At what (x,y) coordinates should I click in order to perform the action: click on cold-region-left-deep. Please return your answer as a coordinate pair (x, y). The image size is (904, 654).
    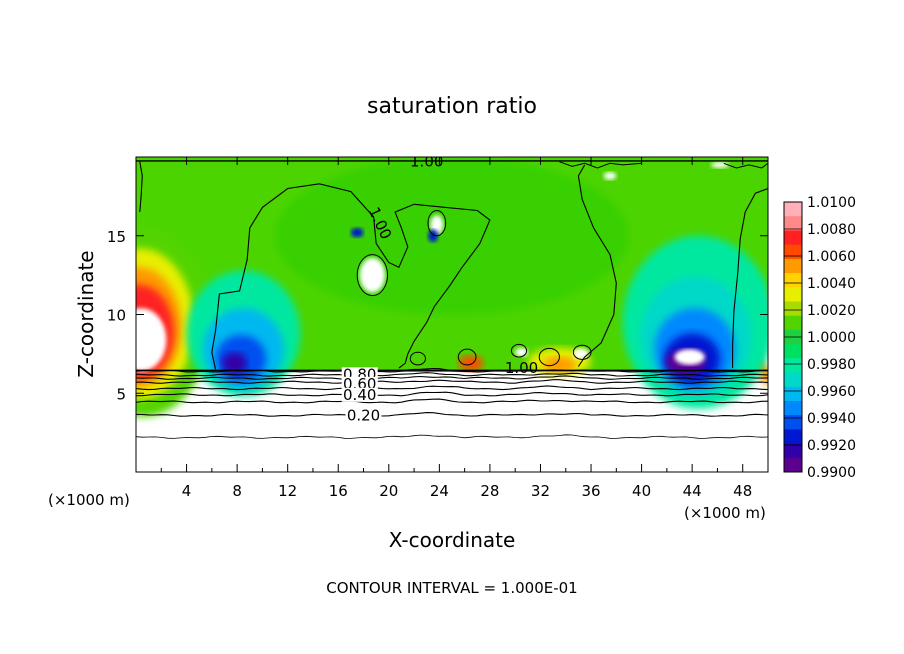
    Looking at the image, I should click on (234, 363).